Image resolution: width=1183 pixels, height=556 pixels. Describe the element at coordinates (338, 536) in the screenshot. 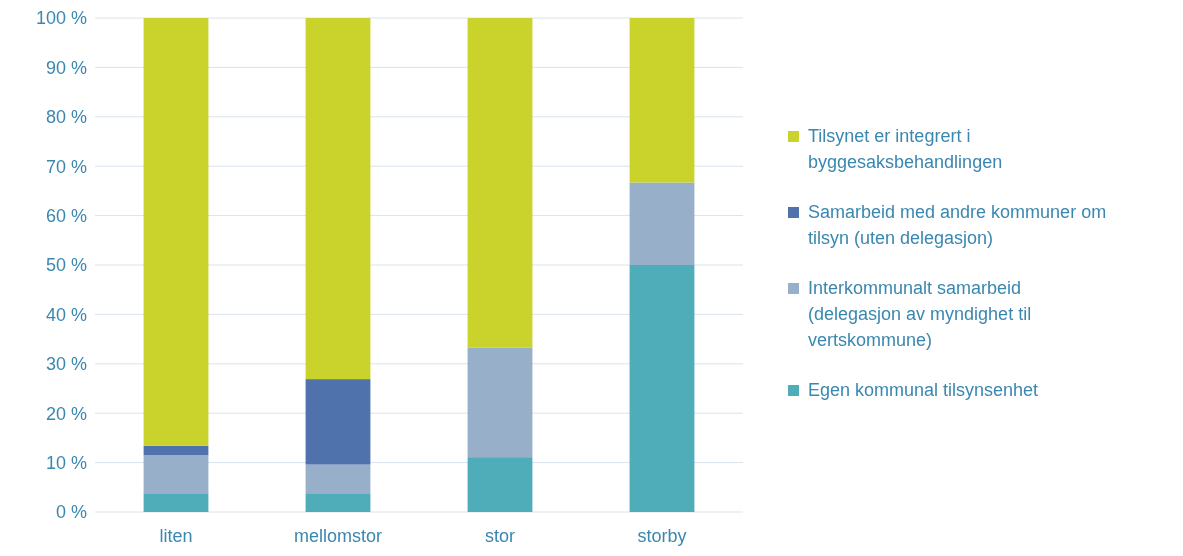

I see `x-tick-label: mellomstor` at that location.